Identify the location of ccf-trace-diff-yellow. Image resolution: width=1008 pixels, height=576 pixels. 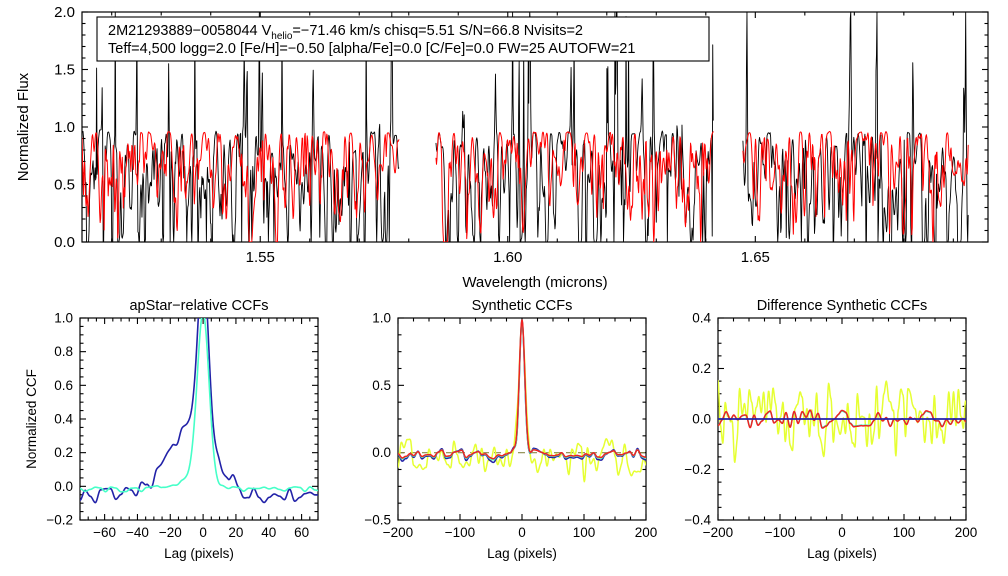
(842, 421).